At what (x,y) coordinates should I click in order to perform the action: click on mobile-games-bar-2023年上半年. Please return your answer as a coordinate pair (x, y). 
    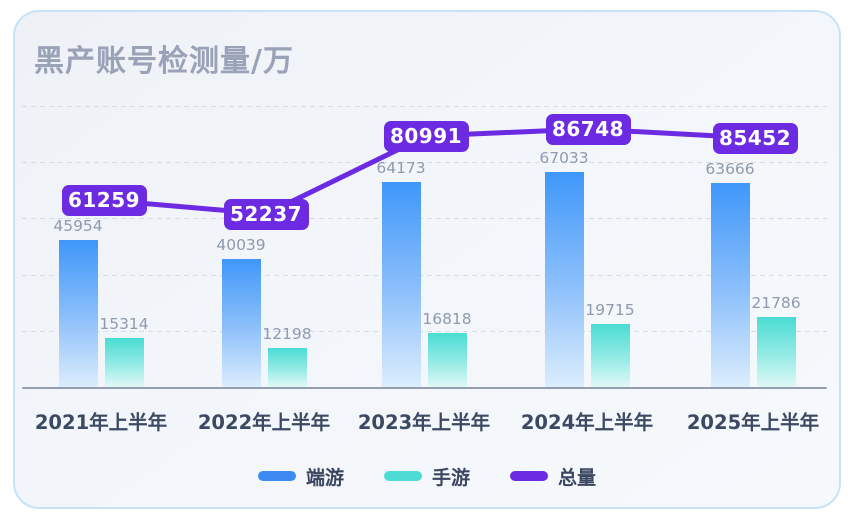
    Looking at the image, I should click on (447, 360).